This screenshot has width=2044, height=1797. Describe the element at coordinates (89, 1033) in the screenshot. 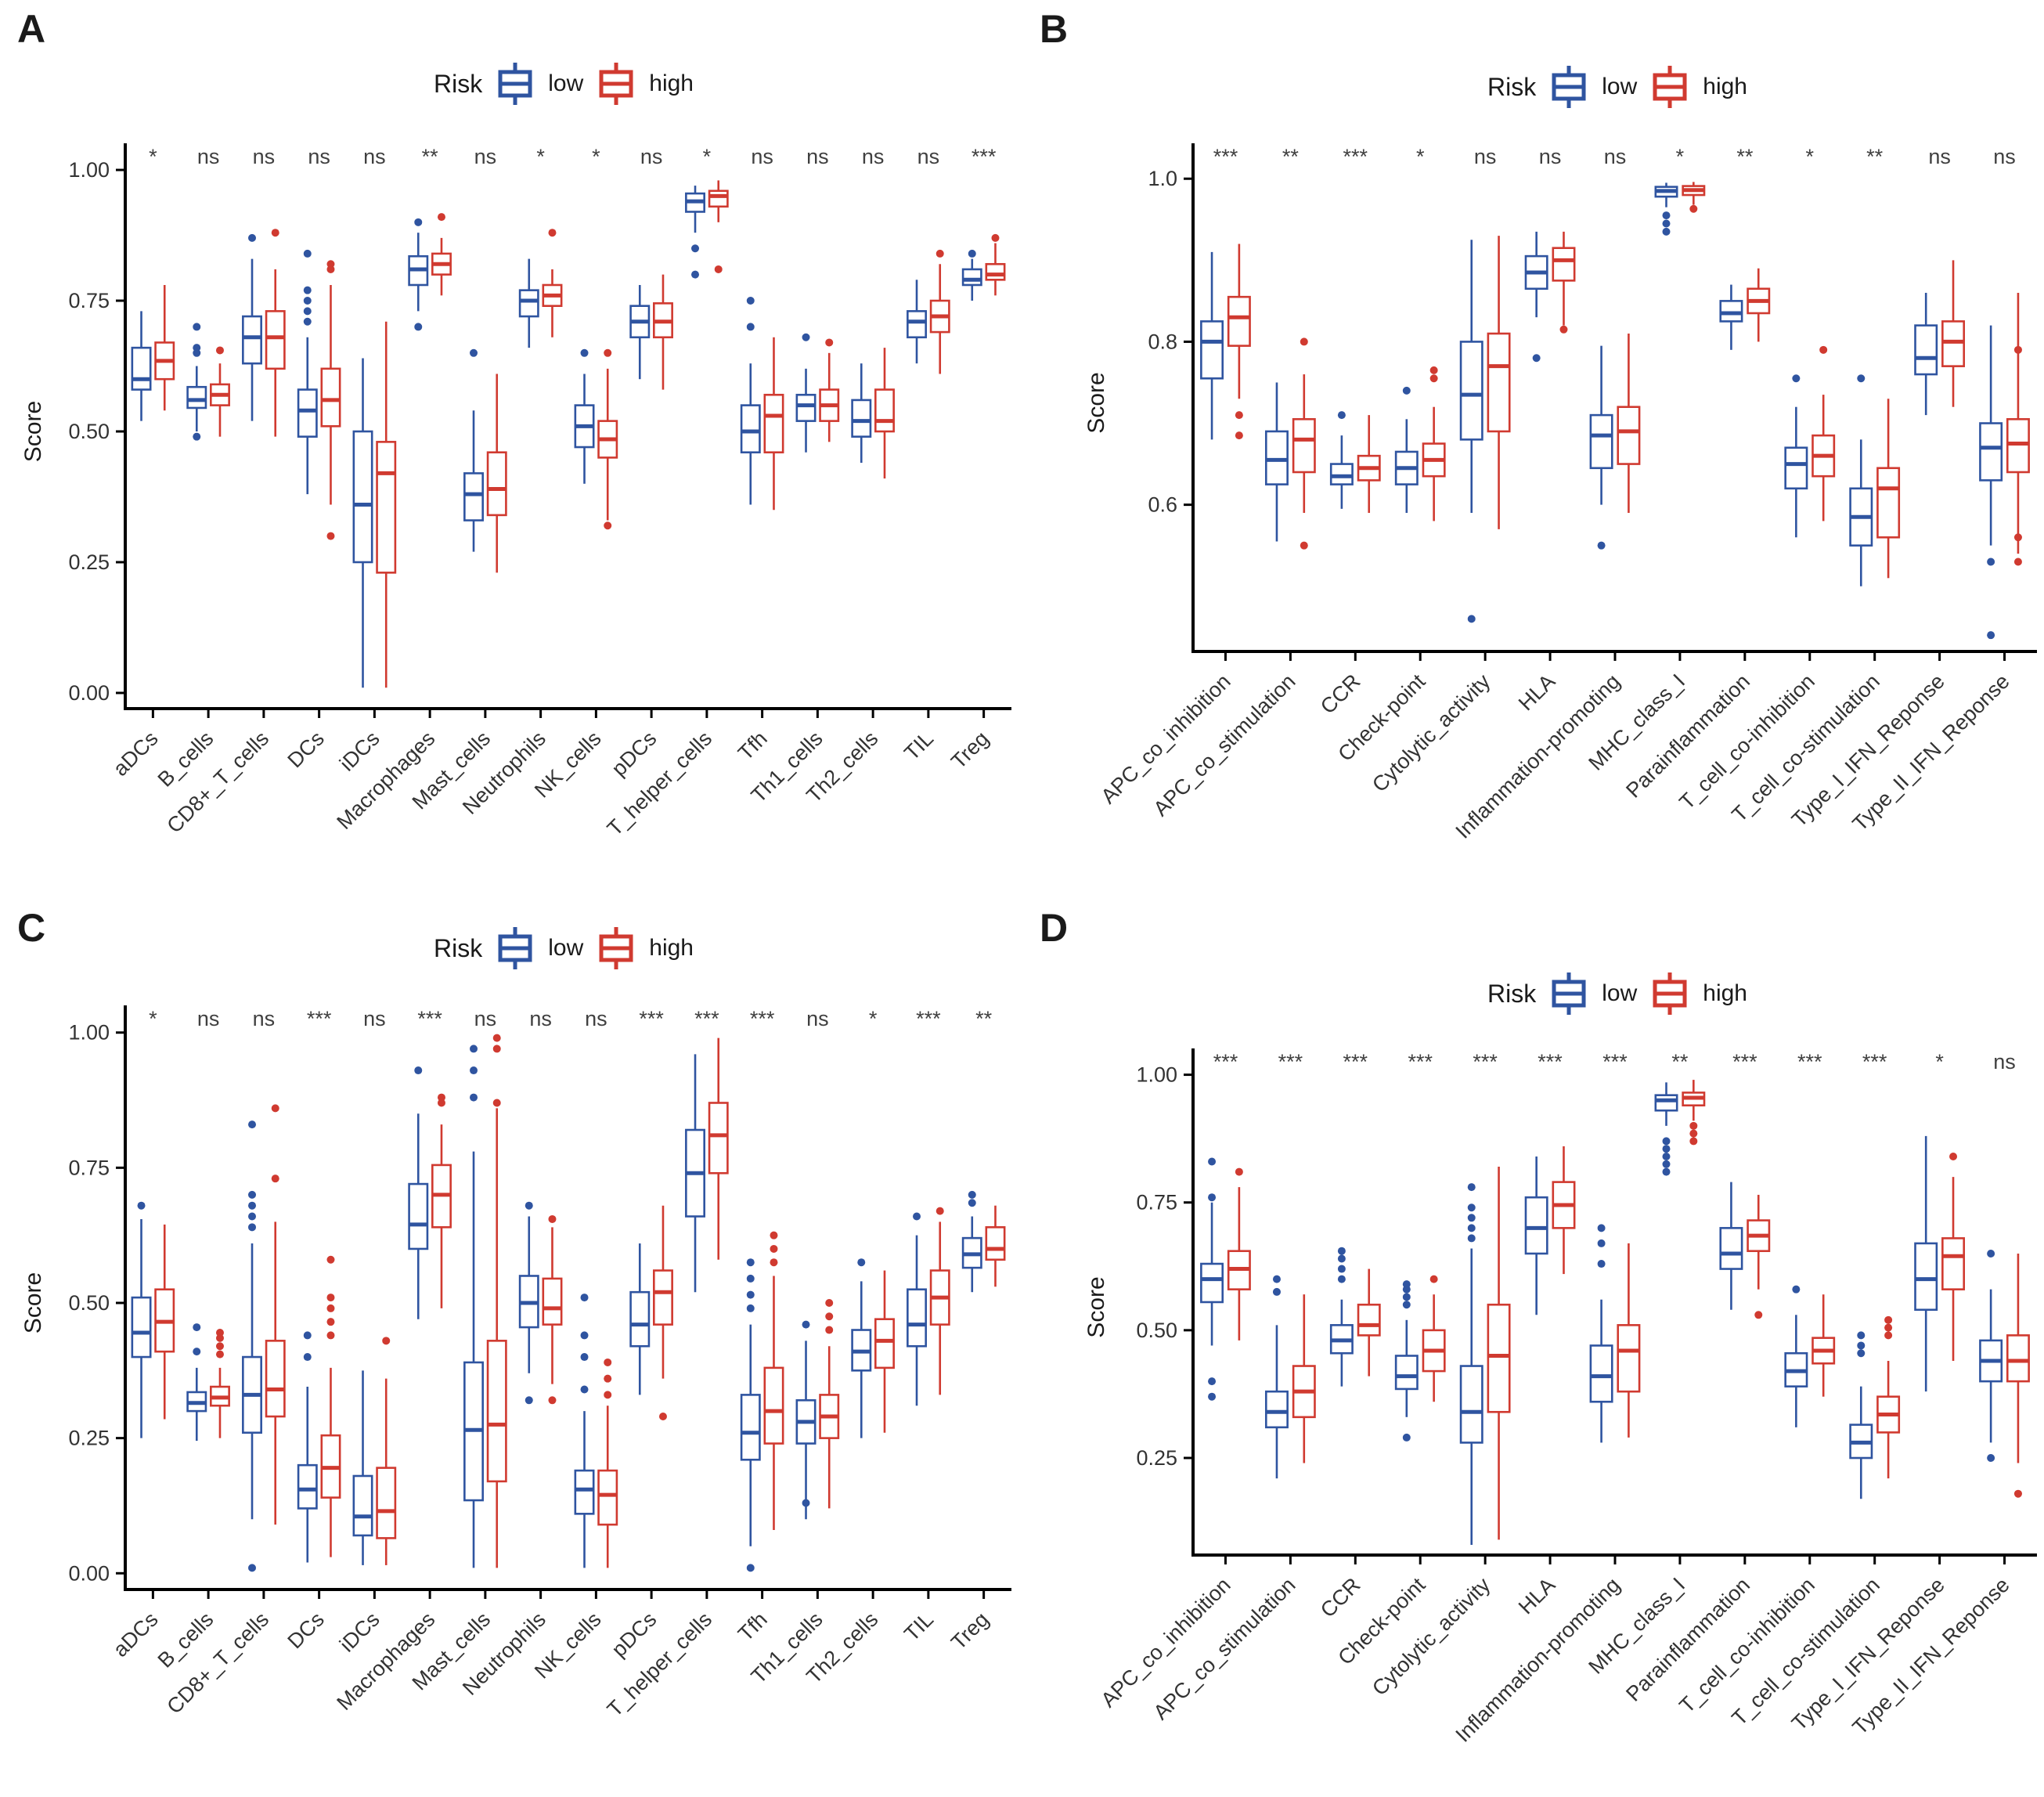

I see `y-tick-label: 1.00` at that location.